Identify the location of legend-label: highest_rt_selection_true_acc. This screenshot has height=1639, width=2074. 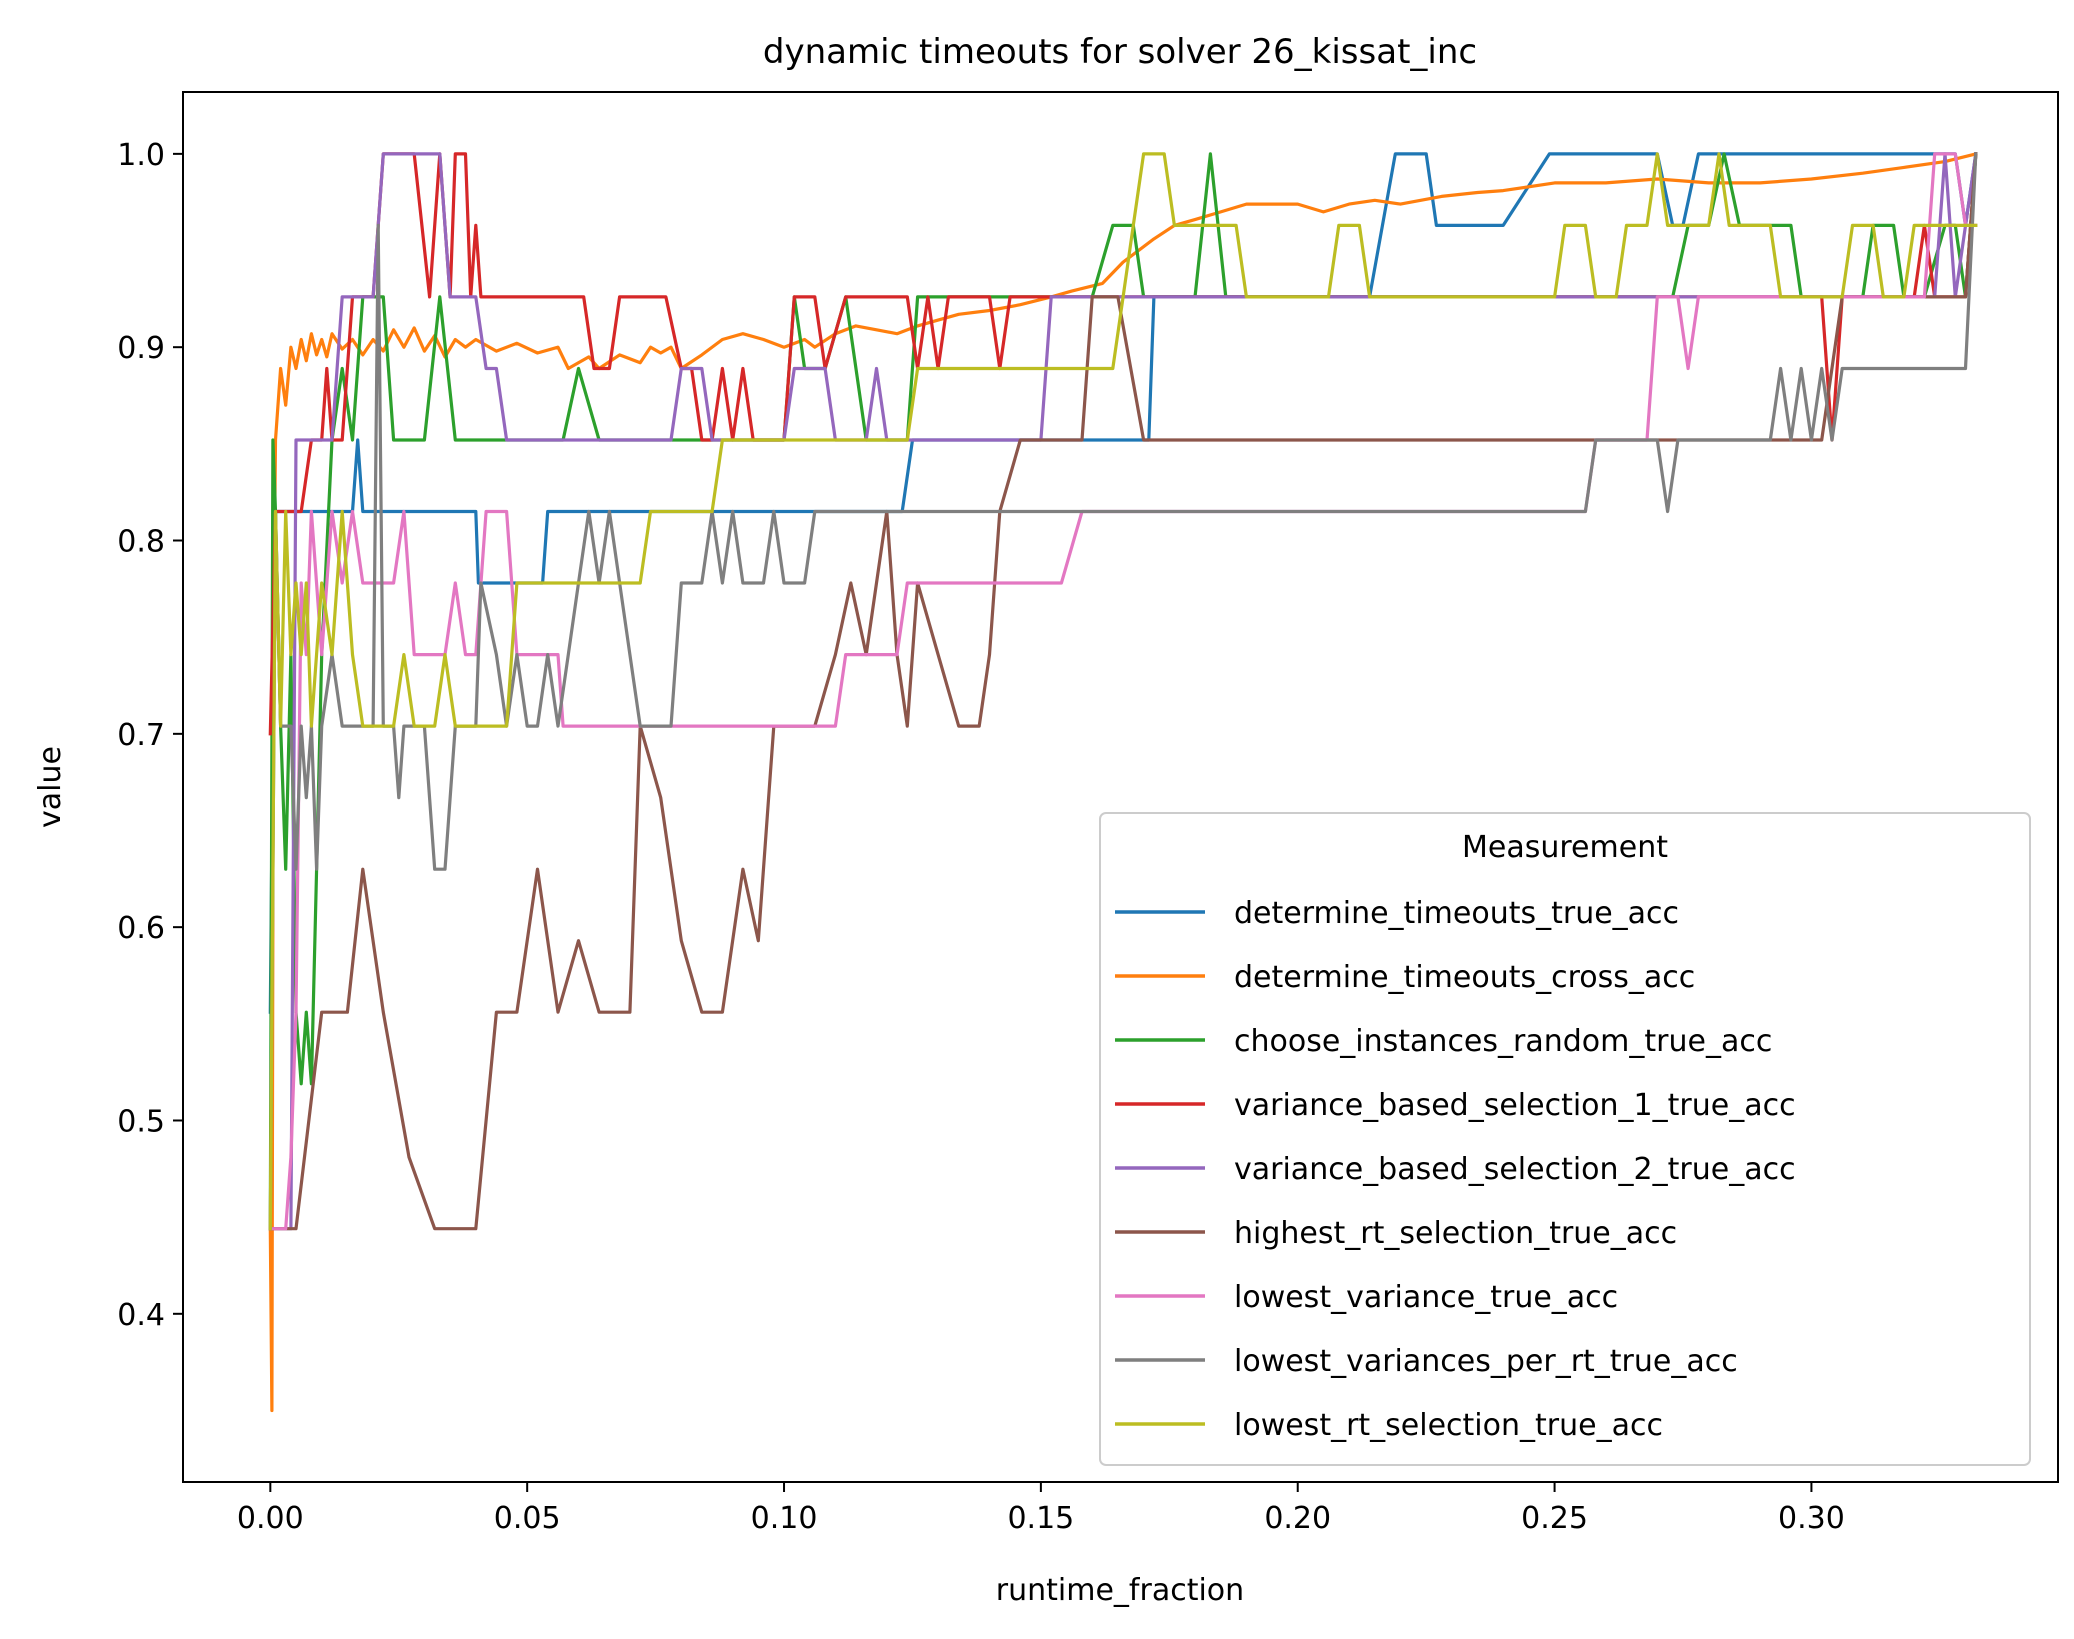
(1455, 1233).